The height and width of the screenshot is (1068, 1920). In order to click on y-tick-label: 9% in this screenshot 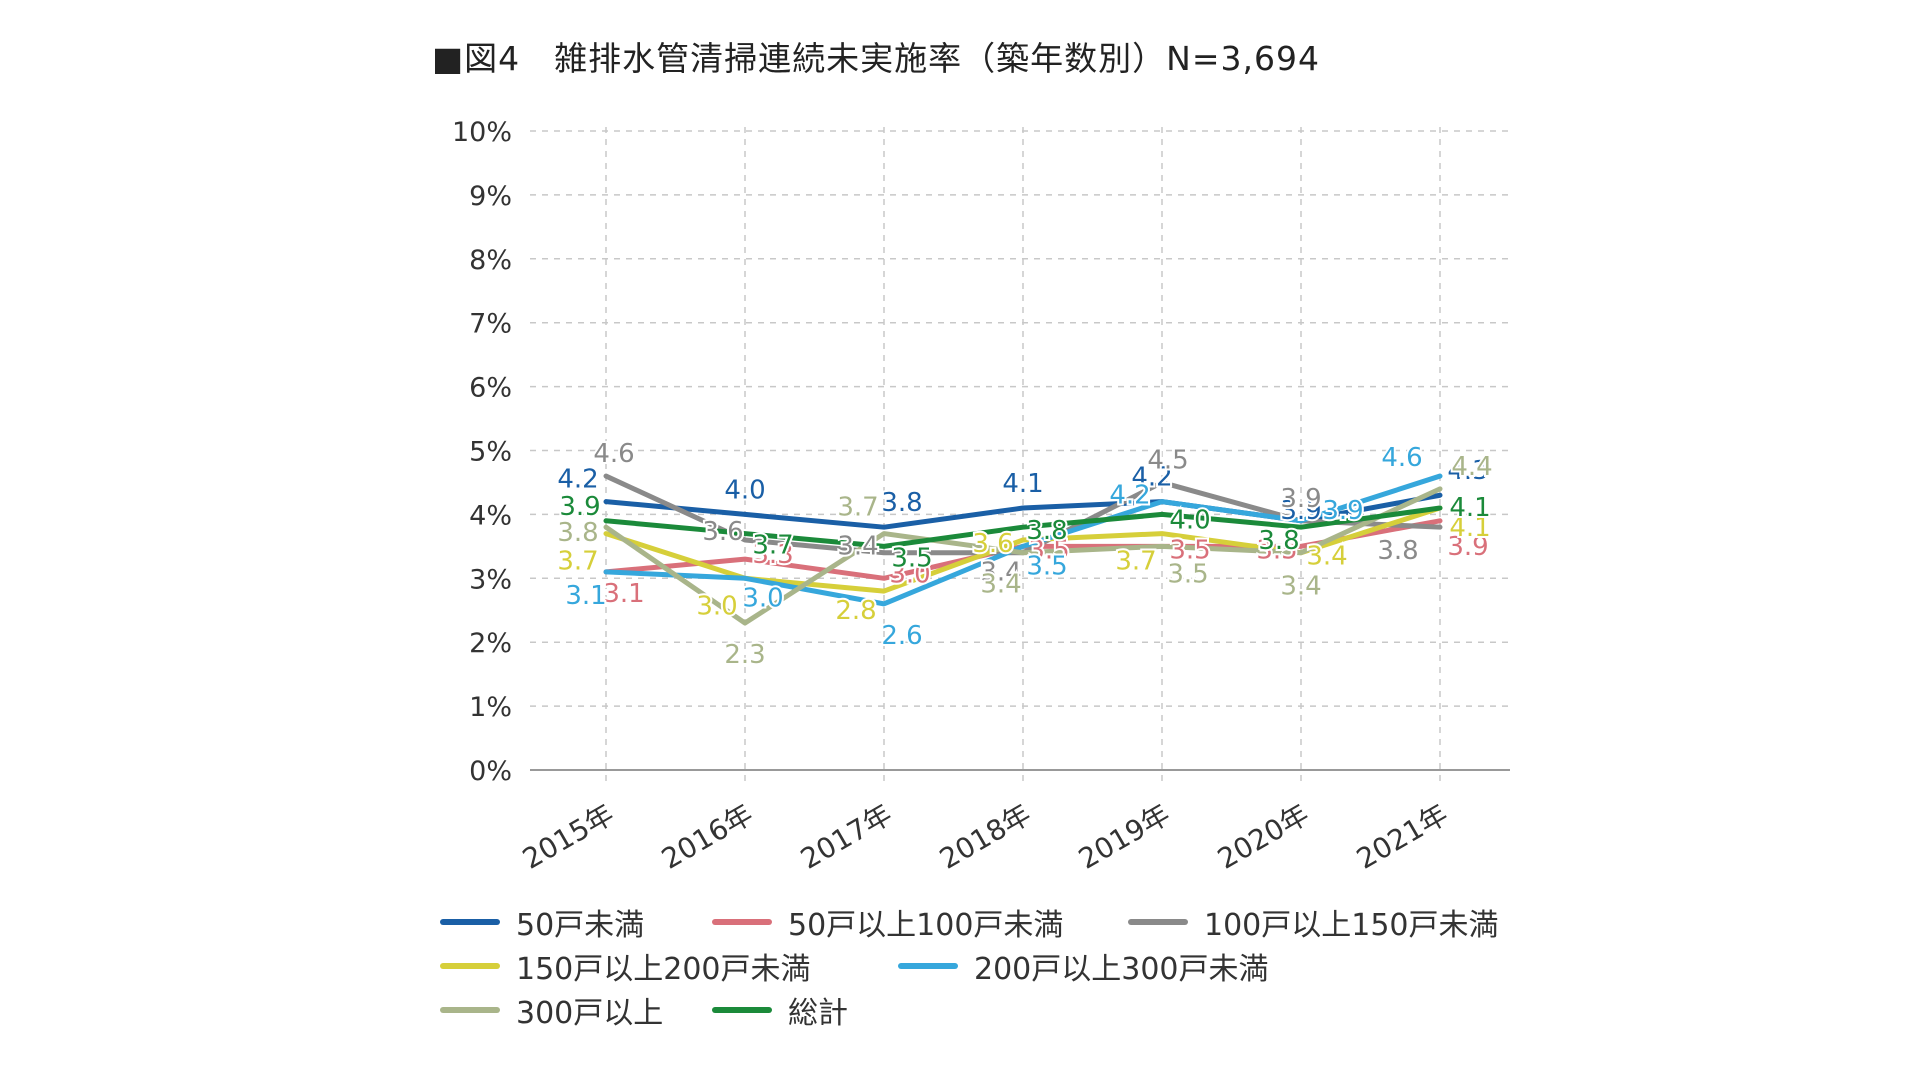, I will do `click(490, 196)`.